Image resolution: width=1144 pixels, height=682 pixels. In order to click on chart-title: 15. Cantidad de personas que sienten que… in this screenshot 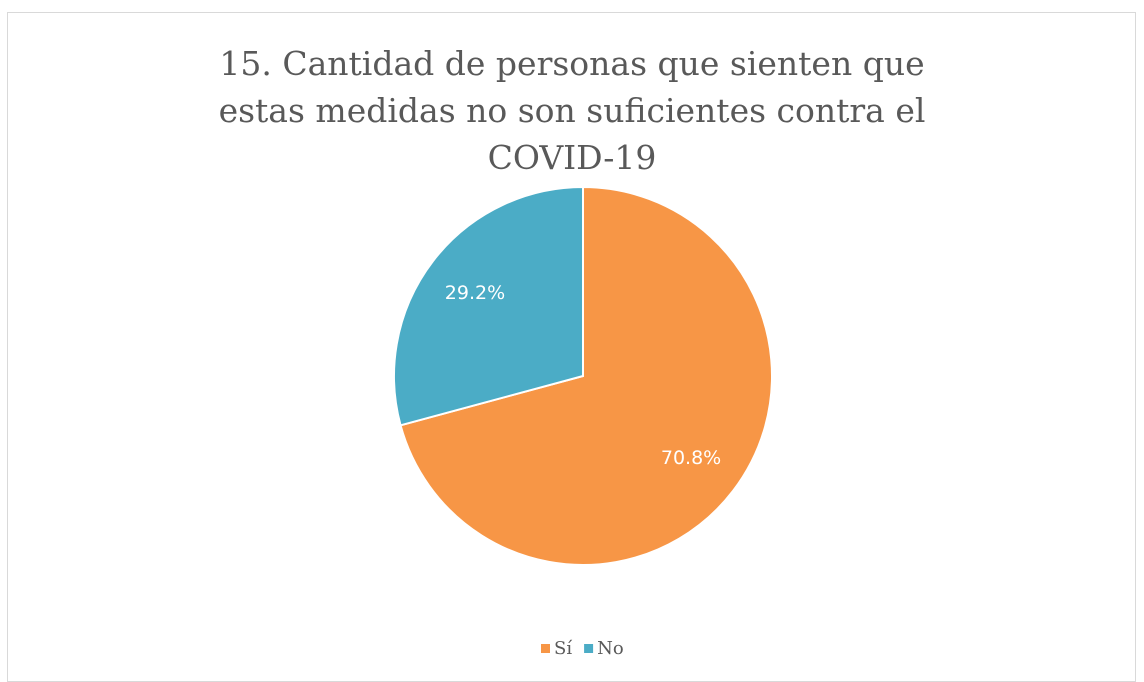, I will do `click(572, 110)`.